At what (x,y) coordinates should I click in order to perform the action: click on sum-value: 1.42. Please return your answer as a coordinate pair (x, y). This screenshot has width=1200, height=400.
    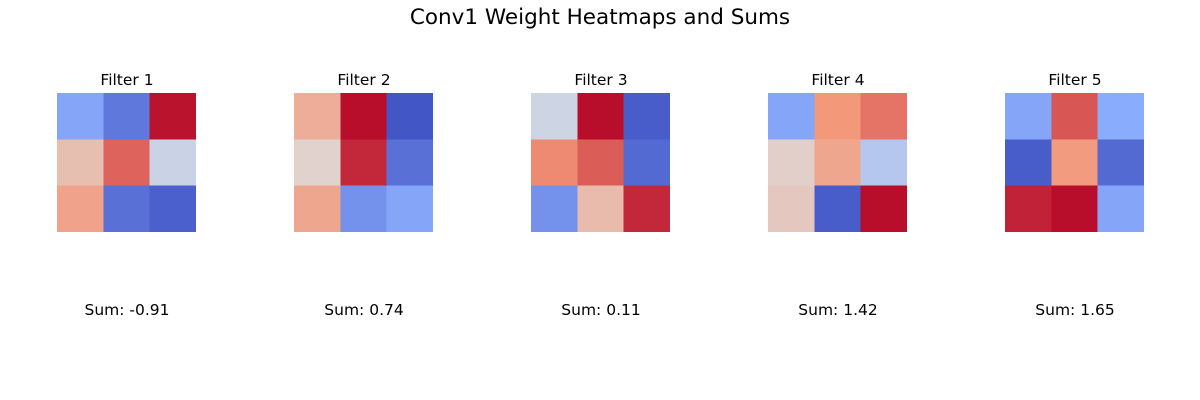
    Looking at the image, I should click on (860, 310).